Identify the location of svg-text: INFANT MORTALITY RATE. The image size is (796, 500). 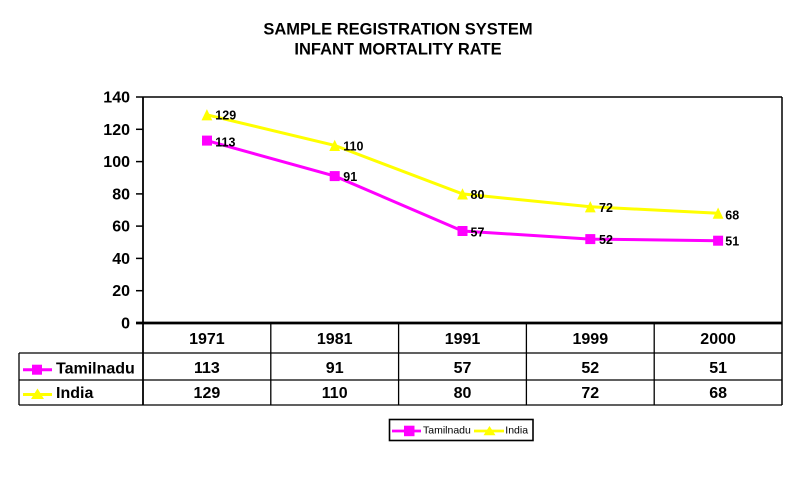
(397, 50).